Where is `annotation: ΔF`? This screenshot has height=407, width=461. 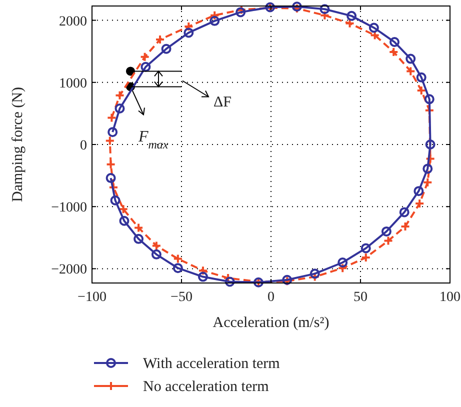 annotation: ΔF is located at coordinates (223, 102).